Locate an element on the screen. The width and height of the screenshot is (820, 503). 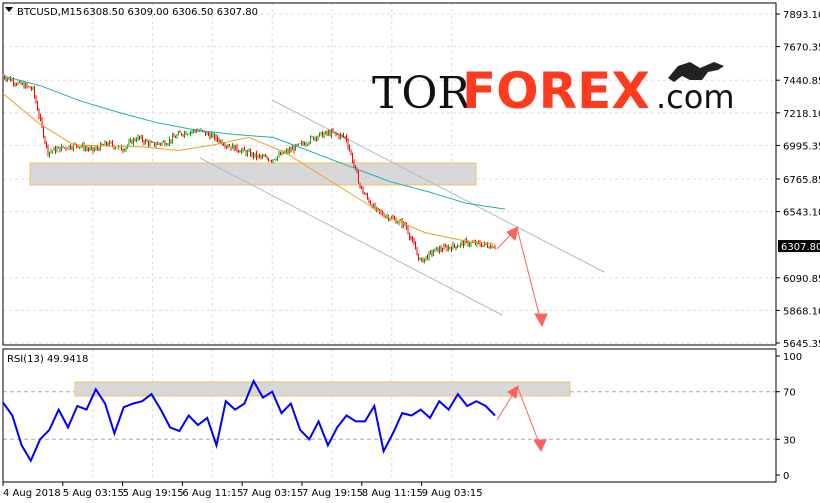
rsi-forecast-arrow-up-line is located at coordinates (506, 405).